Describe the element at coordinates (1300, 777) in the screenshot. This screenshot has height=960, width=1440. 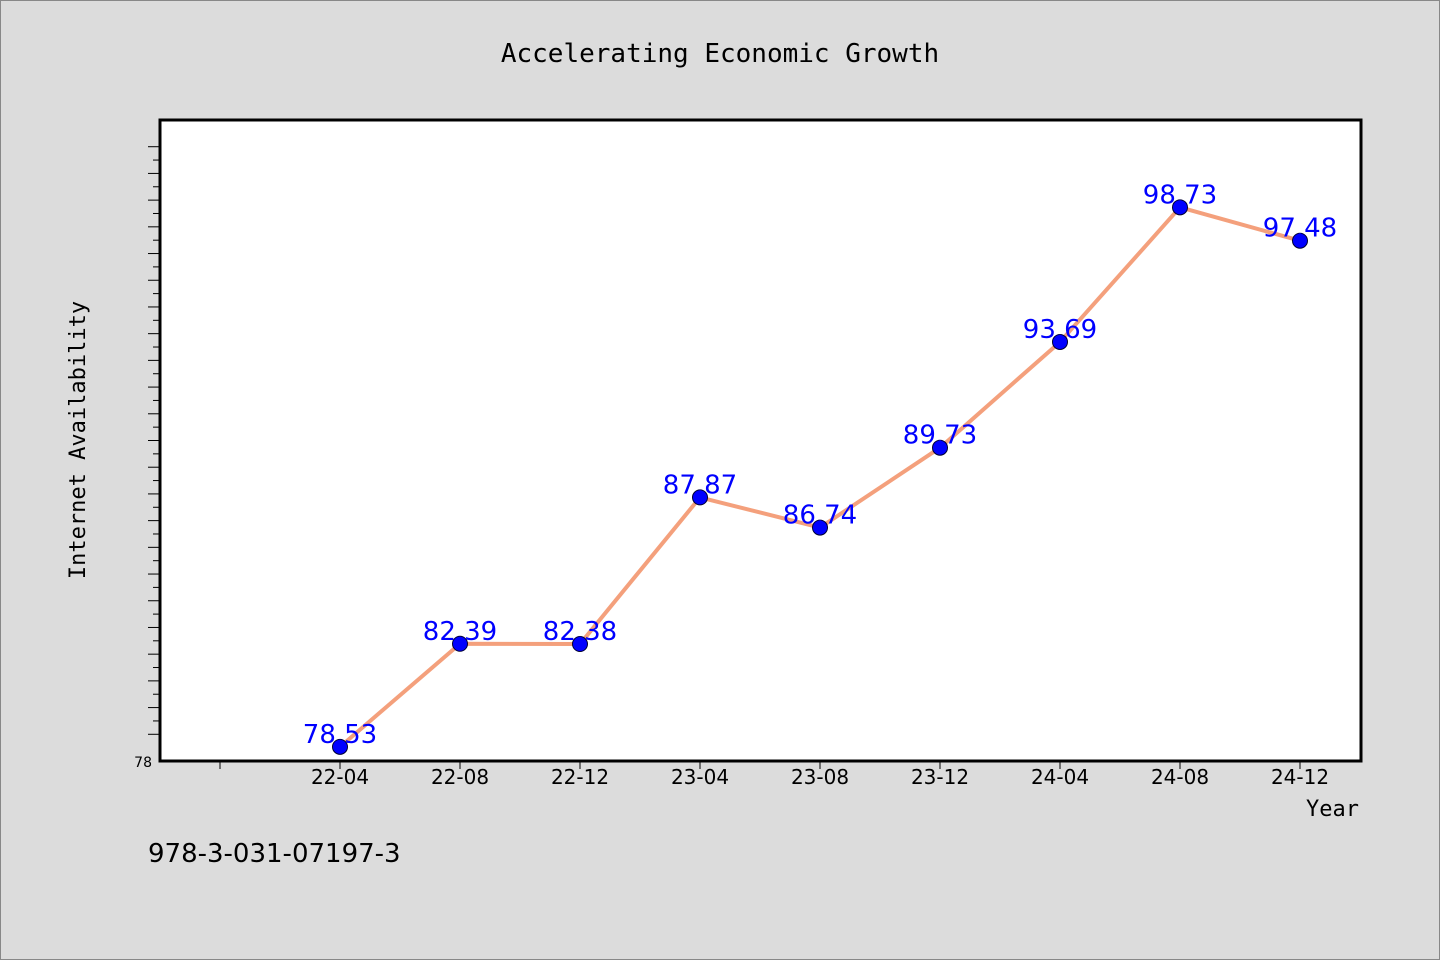
I see `x-tick-label: 24-12` at that location.